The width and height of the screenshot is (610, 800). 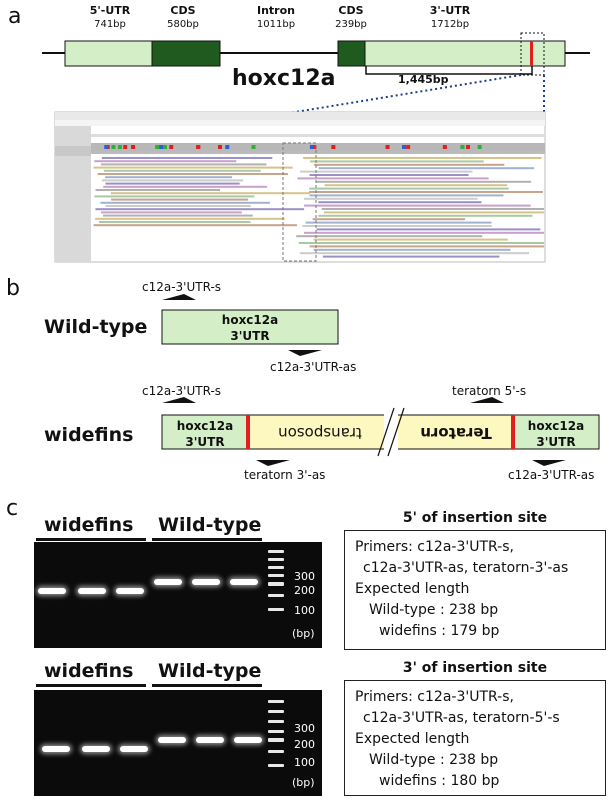 I want to click on gel2-info-line1: Primers: c12a-3'UTR-s,, so click(x=434, y=697).